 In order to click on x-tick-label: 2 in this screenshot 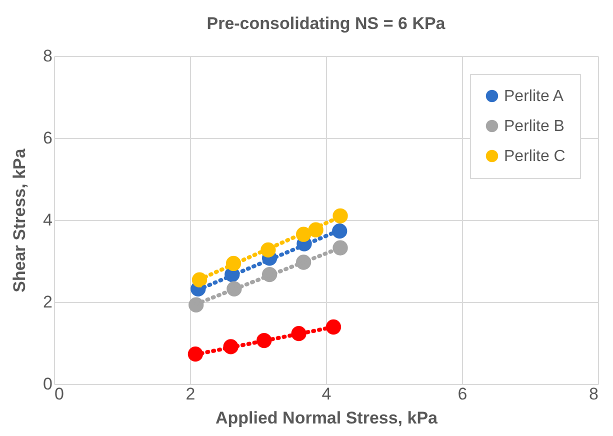, I will do `click(191, 394)`.